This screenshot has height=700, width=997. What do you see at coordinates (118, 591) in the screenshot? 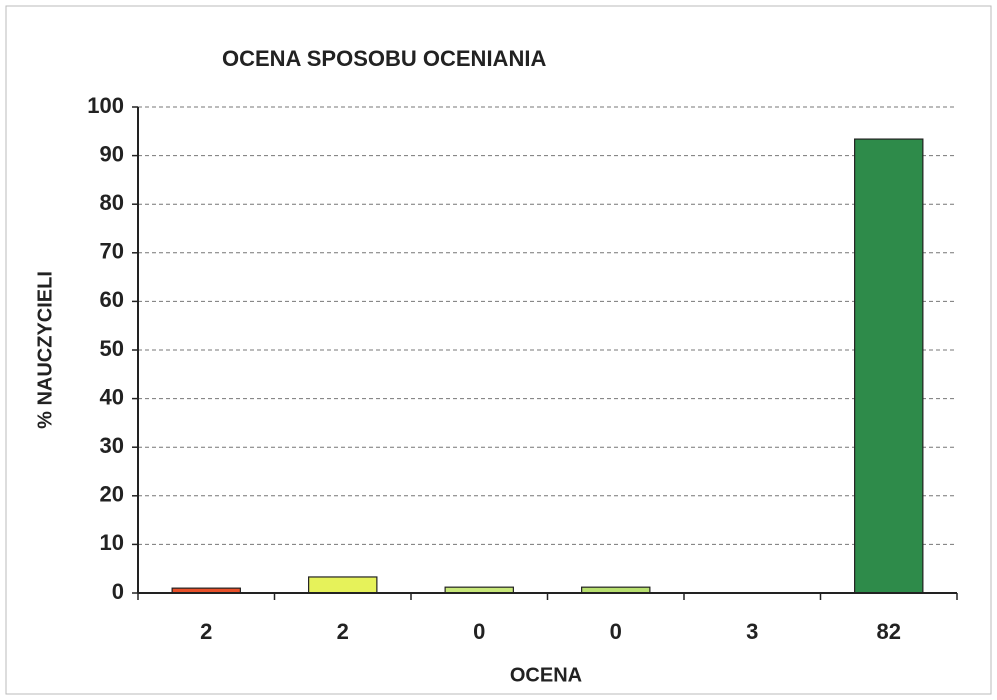
I see `y-tick-label: 0` at bounding box center [118, 591].